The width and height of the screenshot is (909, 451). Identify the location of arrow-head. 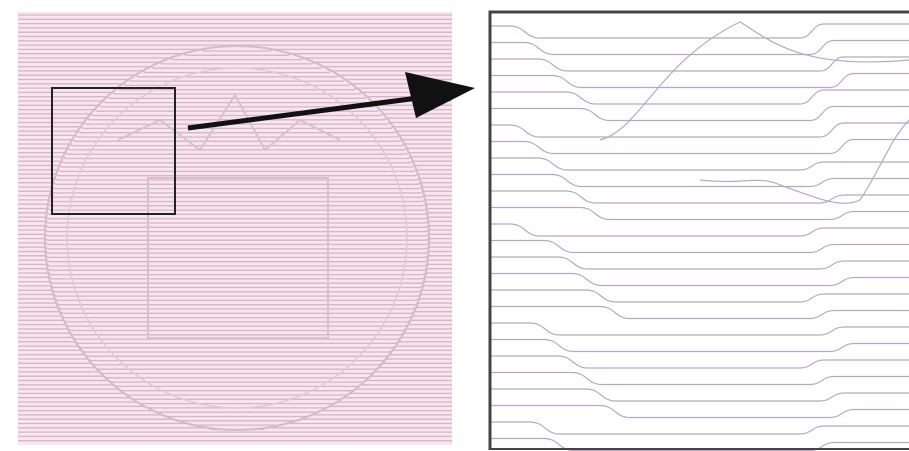
(440, 95).